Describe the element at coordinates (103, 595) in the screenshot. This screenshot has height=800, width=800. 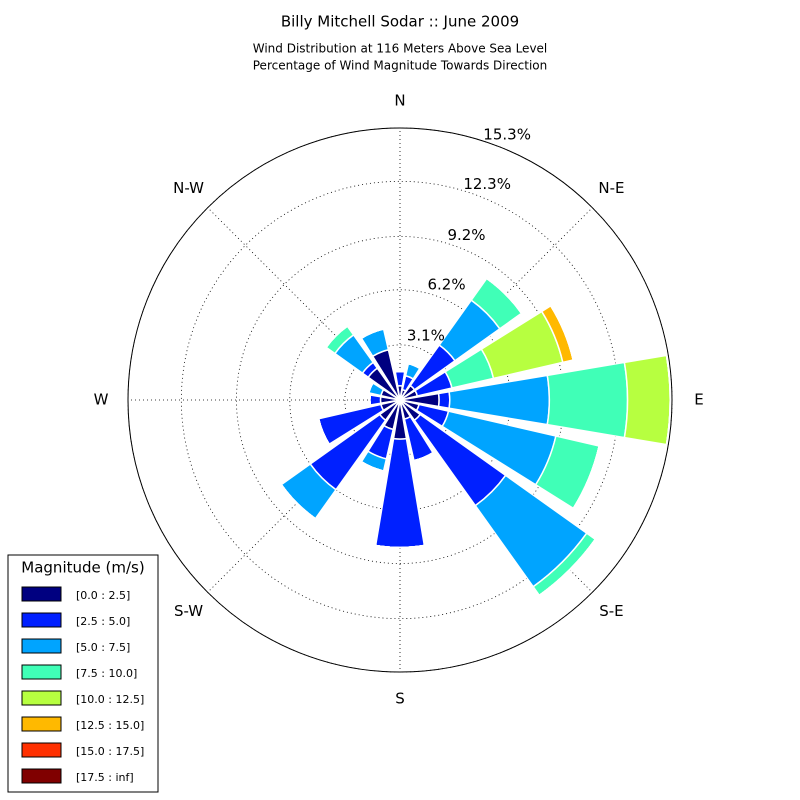
I see `legend-label: [0.0 : 2.5]` at that location.